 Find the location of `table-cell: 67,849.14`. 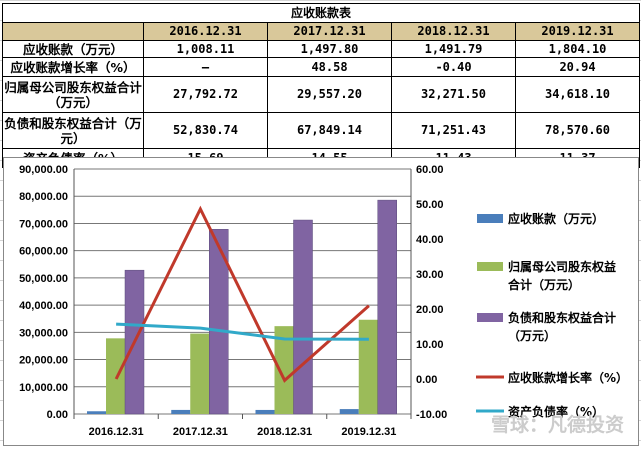

table-cell: 67,849.14 is located at coordinates (329, 130).